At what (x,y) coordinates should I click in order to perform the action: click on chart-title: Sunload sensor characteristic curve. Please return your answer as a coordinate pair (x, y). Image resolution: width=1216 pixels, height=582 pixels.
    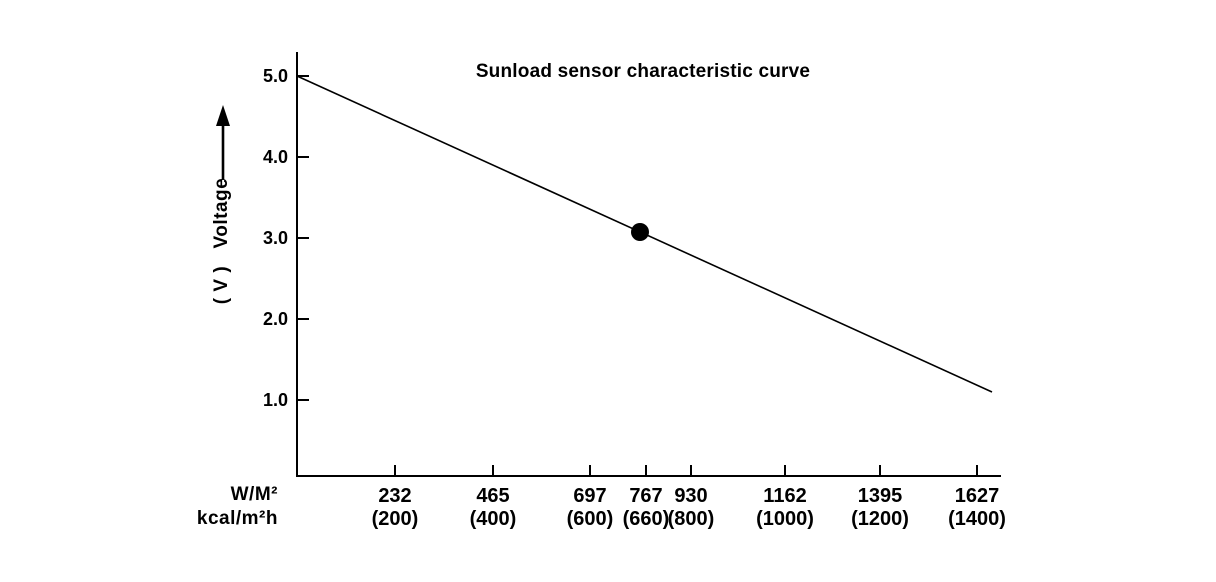
    Looking at the image, I should click on (643, 71).